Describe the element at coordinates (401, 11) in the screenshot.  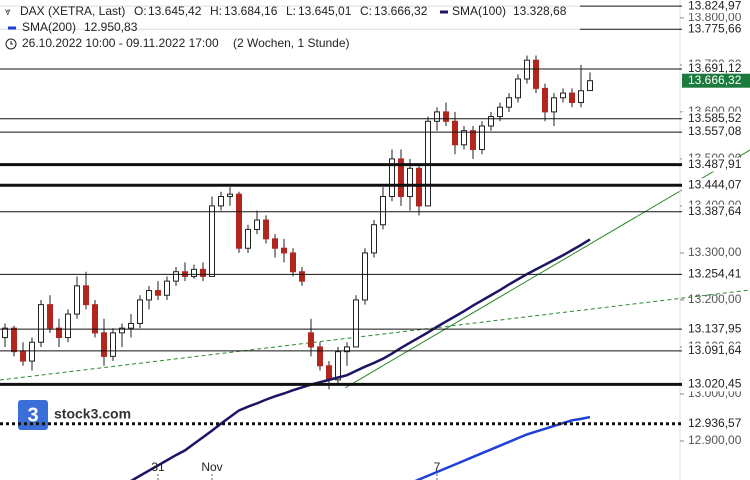
I see `close-value: 13.666,32` at that location.